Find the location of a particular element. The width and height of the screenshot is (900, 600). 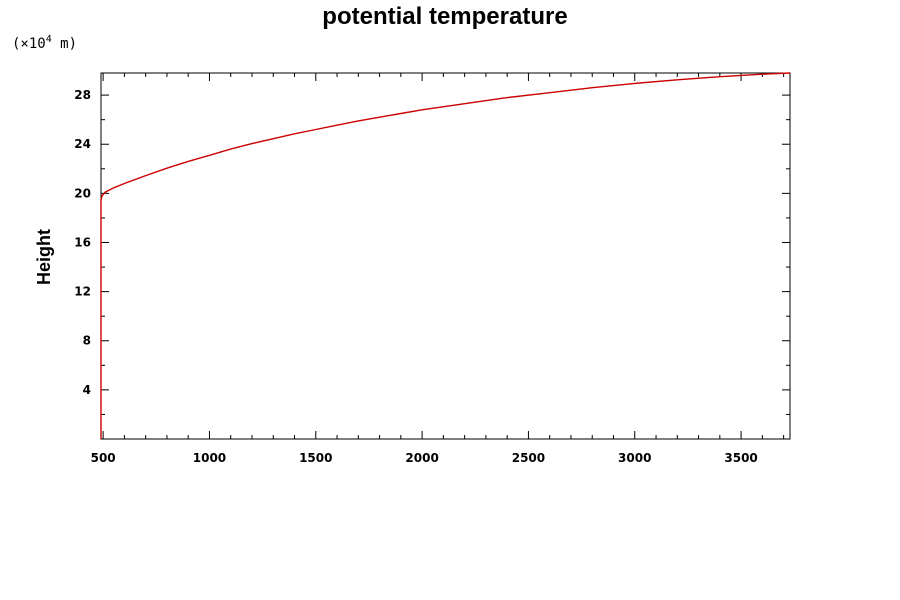

y-tick-label: 4 is located at coordinates (87, 390).